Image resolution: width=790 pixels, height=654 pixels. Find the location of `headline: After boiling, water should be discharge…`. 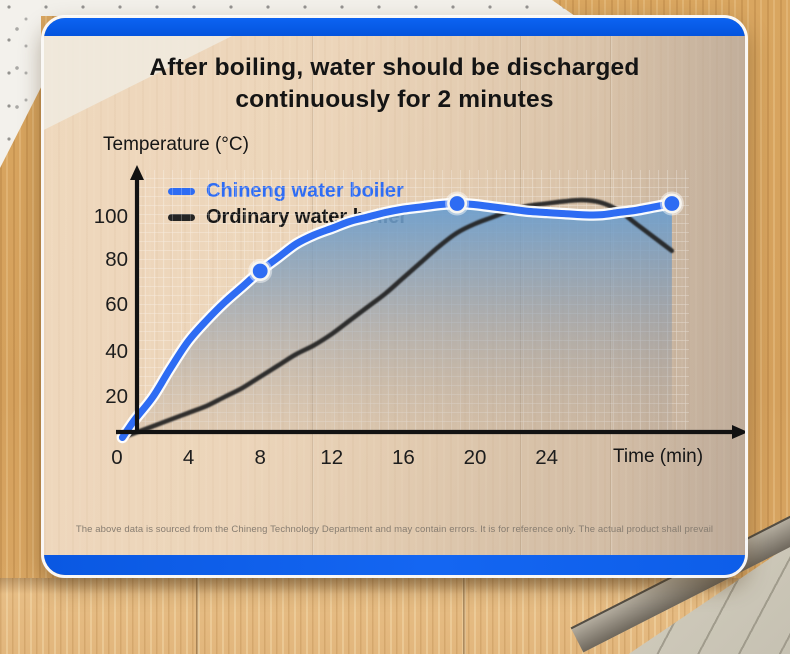

headline: After boiling, water should be discharge… is located at coordinates (394, 84).